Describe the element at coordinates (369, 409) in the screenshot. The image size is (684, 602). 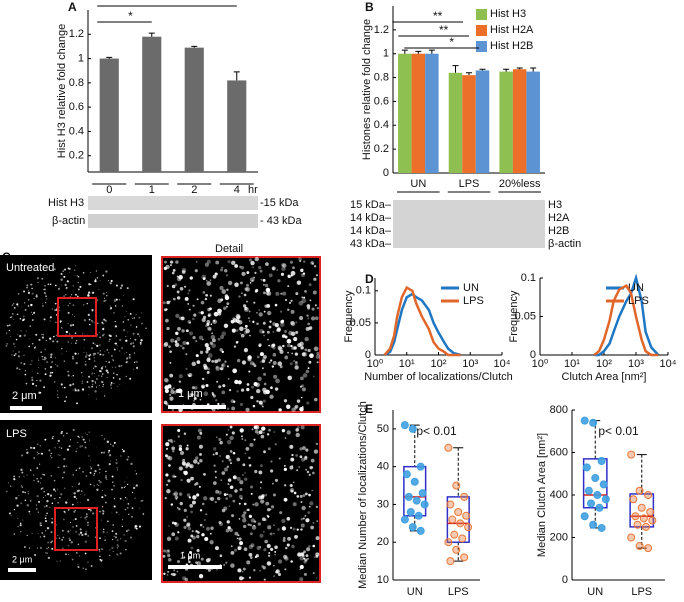
I see `panel-letter: E` at that location.